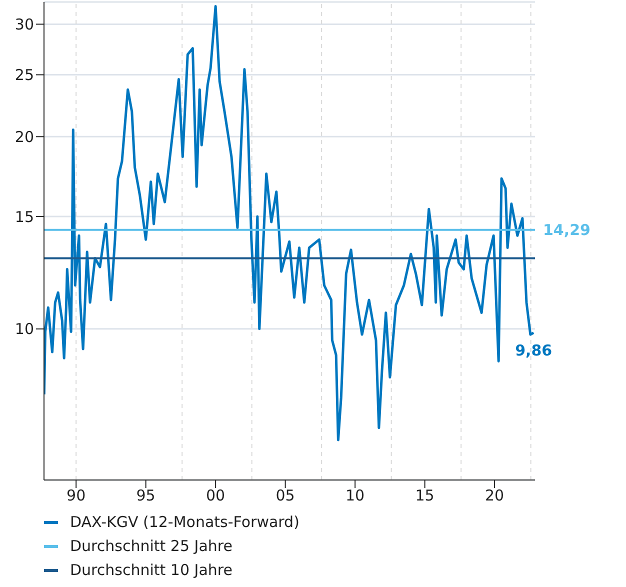 The image size is (626, 587). What do you see at coordinates (24, 25) in the screenshot?
I see `y-tick-label: 30` at bounding box center [24, 25].